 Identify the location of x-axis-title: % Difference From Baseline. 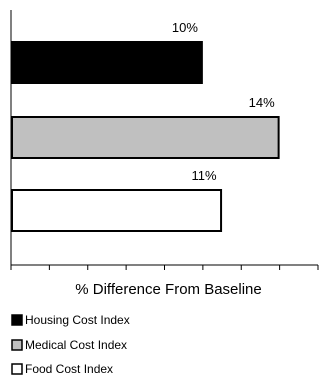
(168, 289).